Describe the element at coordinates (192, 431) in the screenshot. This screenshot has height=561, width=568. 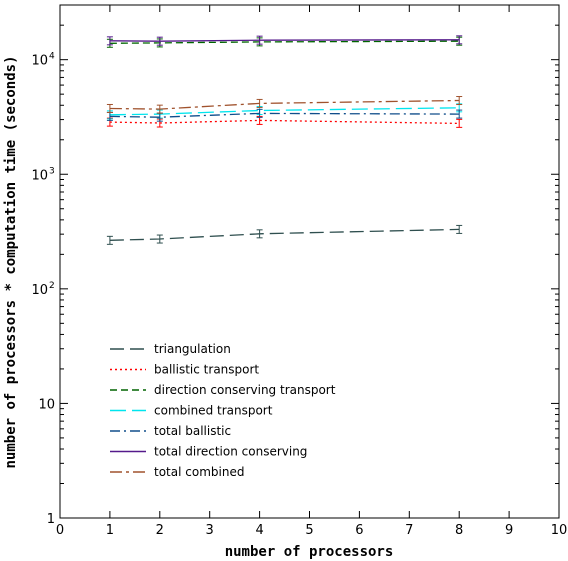
I see `legend-label: total ballistic` at that location.